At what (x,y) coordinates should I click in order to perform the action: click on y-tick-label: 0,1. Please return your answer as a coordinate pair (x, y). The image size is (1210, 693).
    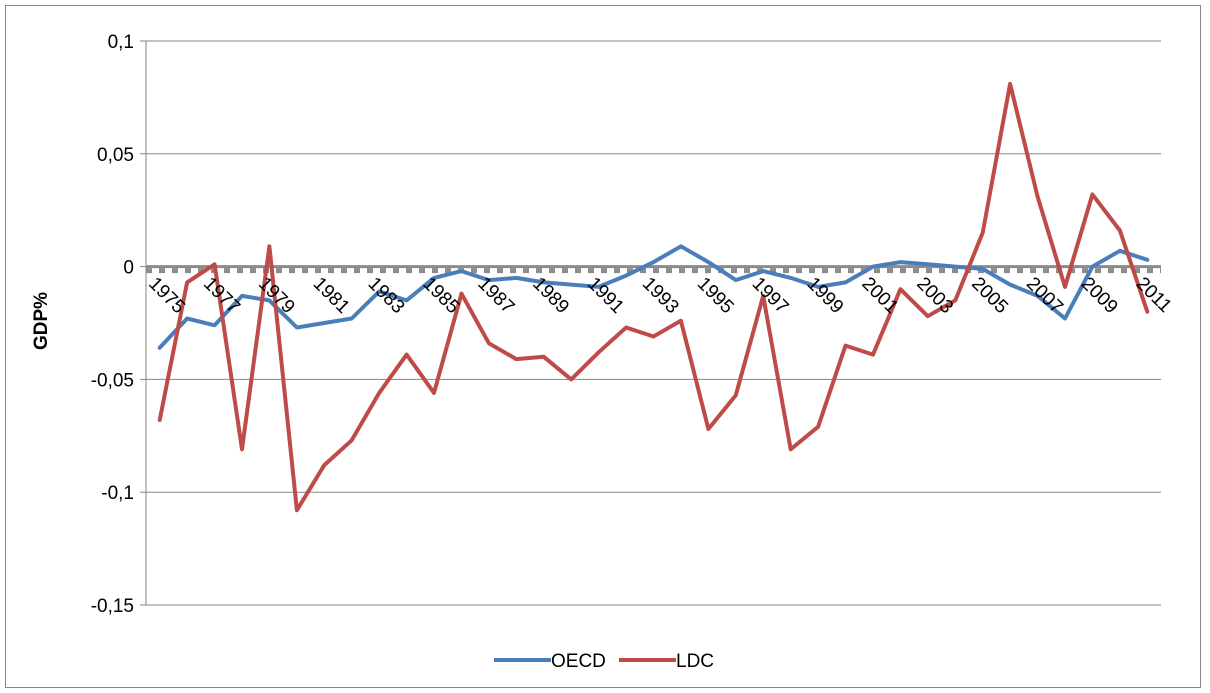
    Looking at the image, I should click on (121, 42).